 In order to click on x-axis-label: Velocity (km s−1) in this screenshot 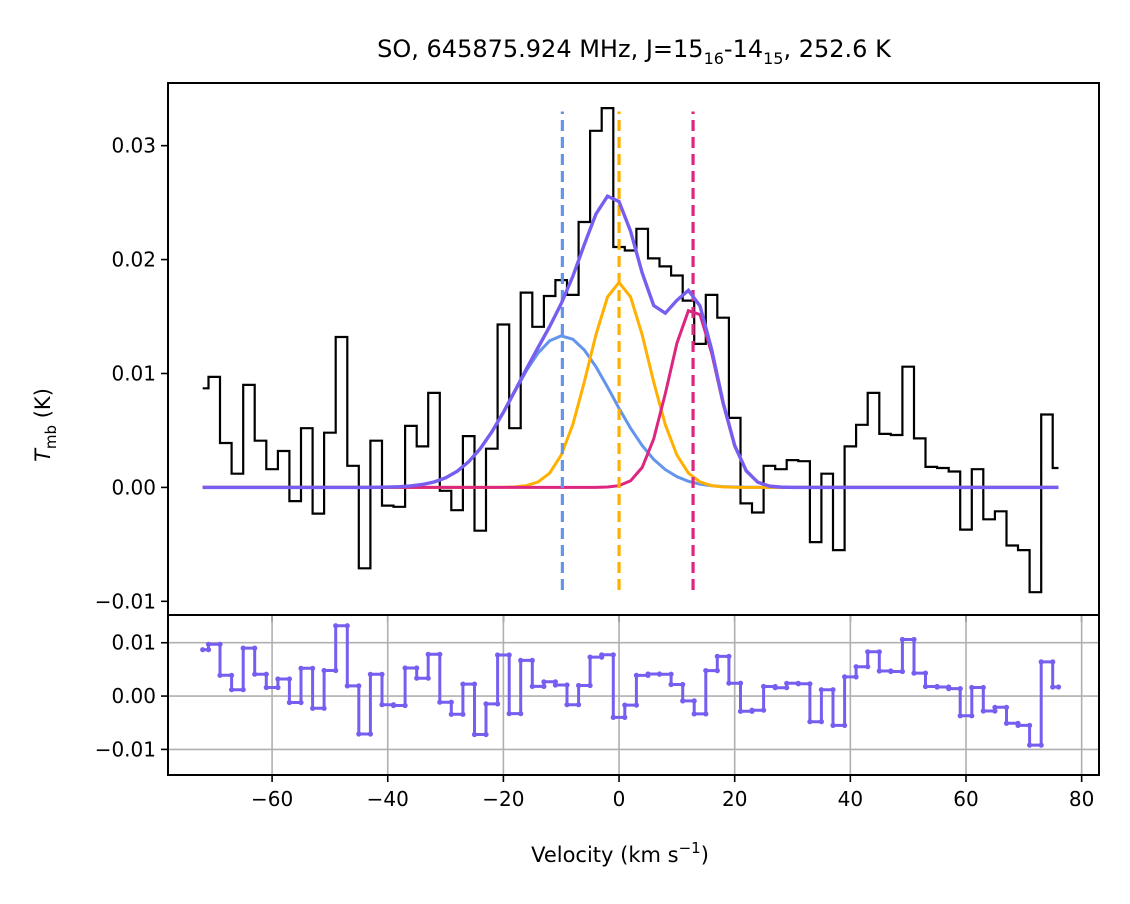, I will do `click(620, 853)`.